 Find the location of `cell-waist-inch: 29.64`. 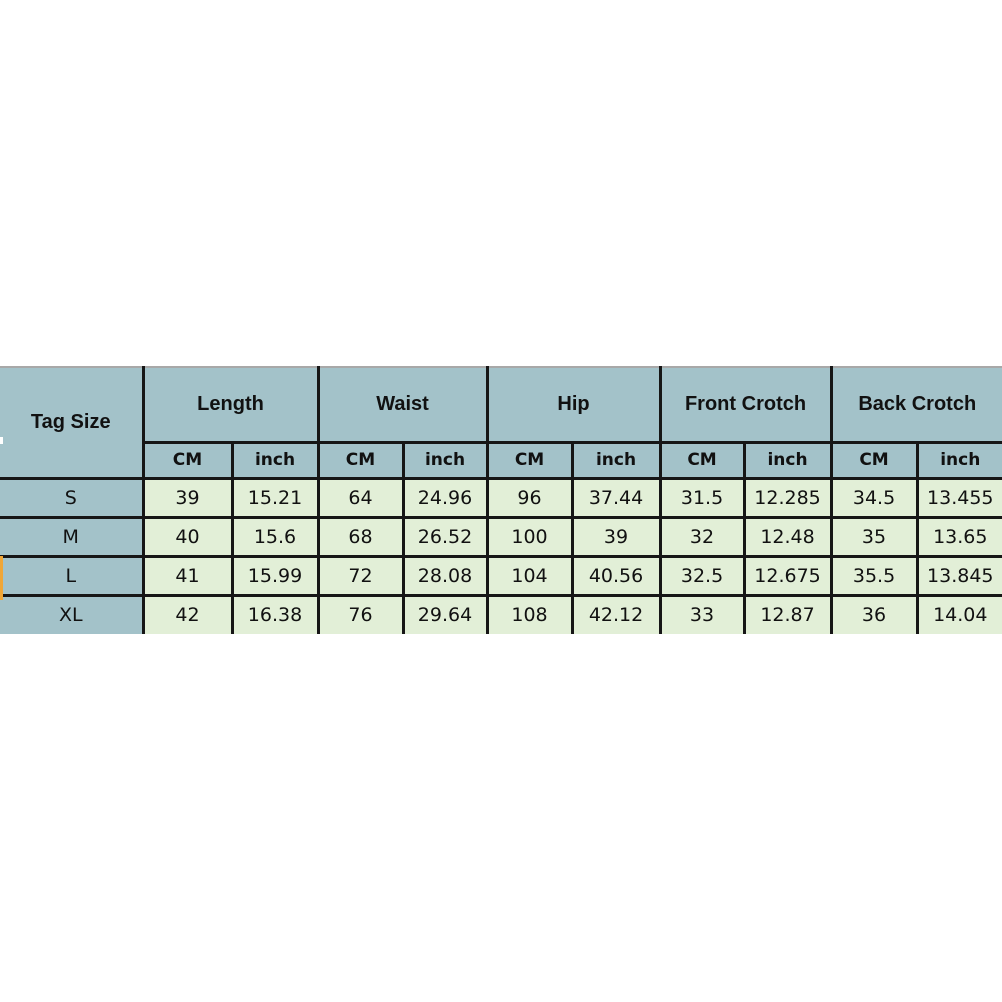

cell-waist-inch: 29.64 is located at coordinates (445, 613).